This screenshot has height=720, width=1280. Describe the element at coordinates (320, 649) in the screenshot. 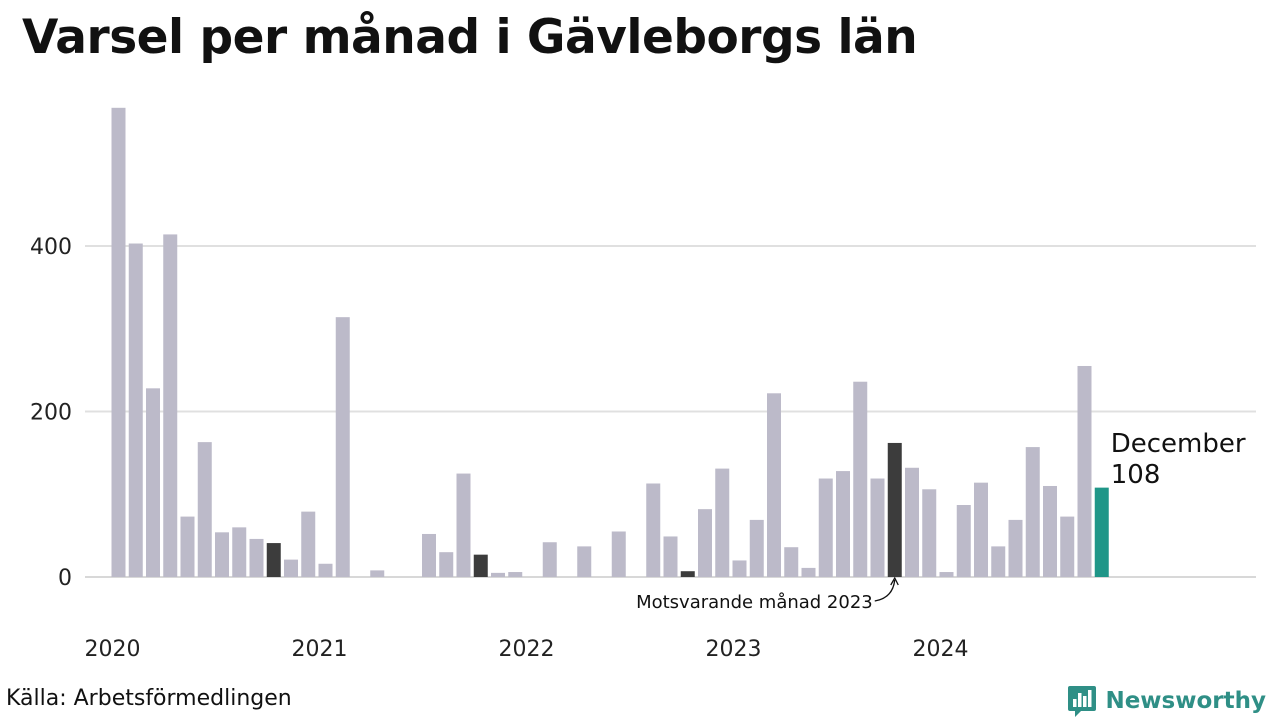

I see `x-tick-label: 2021` at that location.